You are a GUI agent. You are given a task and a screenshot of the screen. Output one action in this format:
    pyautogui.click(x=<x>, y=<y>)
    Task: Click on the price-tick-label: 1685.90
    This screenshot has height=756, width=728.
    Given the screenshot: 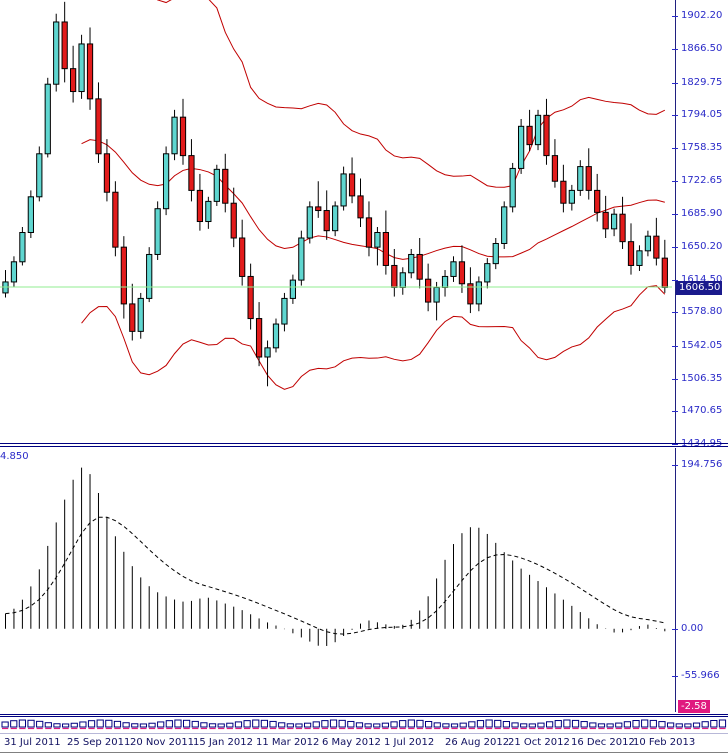 What is the action you would take?
    pyautogui.click(x=702, y=214)
    